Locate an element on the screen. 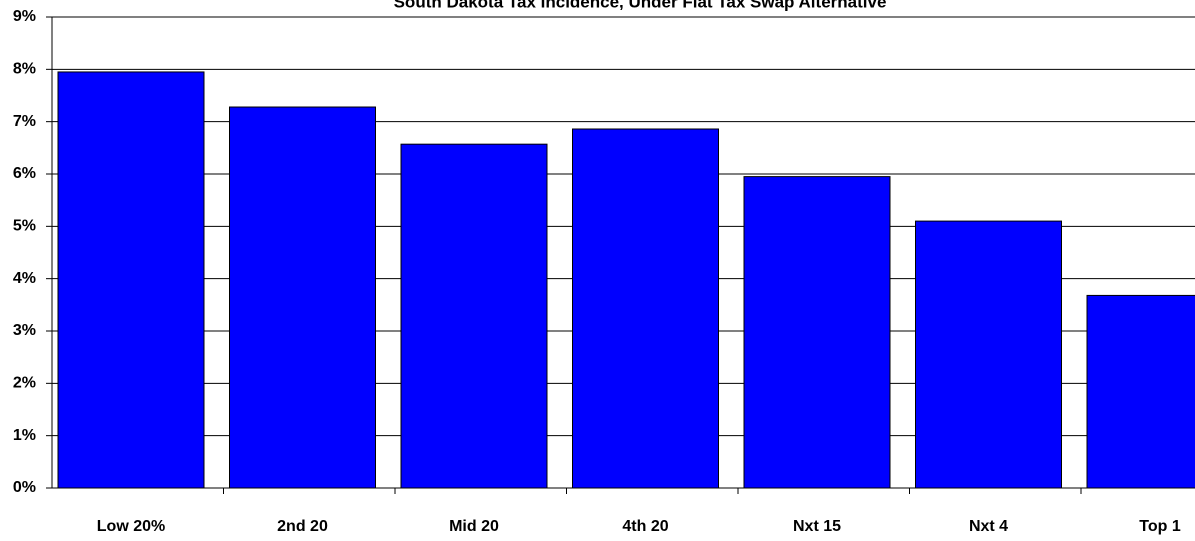  x-tick-label: Nxt 4 is located at coordinates (988, 526).